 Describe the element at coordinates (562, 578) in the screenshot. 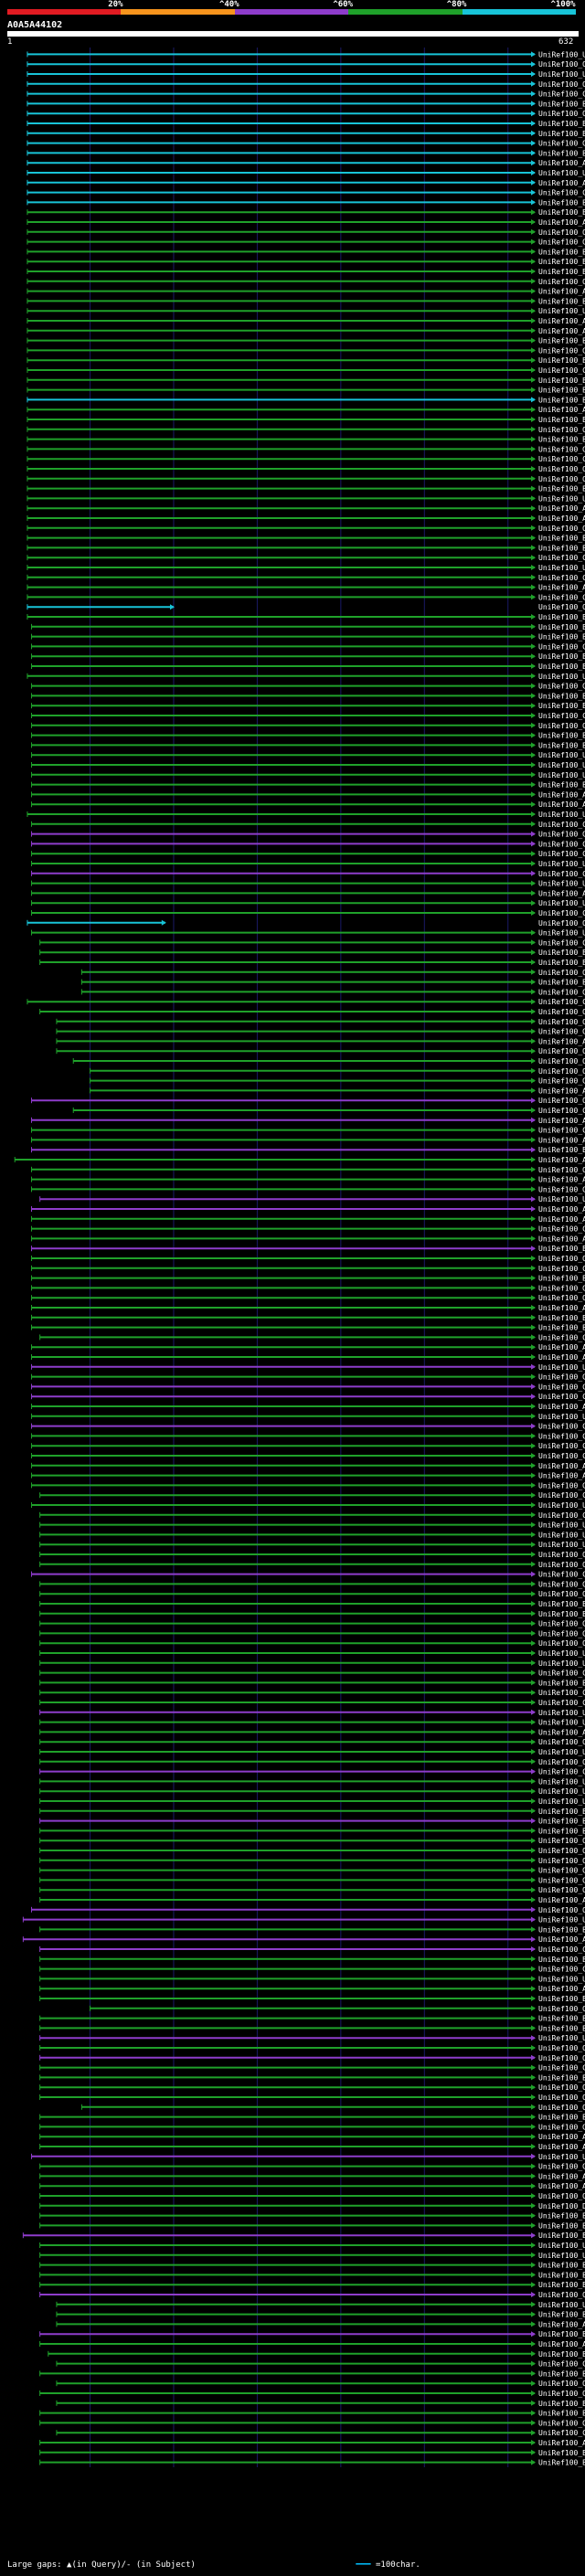

I see `hit-label: UniRef100_C5YPK3` at that location.